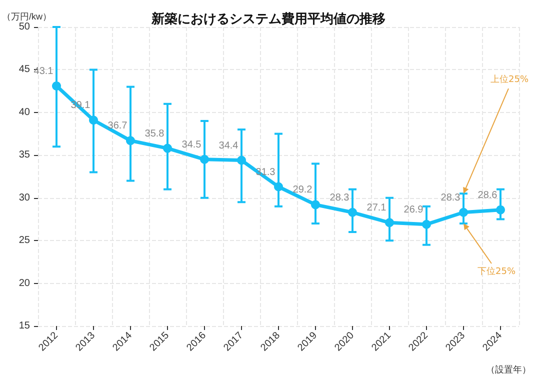 This screenshot has height=378, width=537. Describe the element at coordinates (154, 134) in the screenshot. I see `data-label: 35.8` at that location.